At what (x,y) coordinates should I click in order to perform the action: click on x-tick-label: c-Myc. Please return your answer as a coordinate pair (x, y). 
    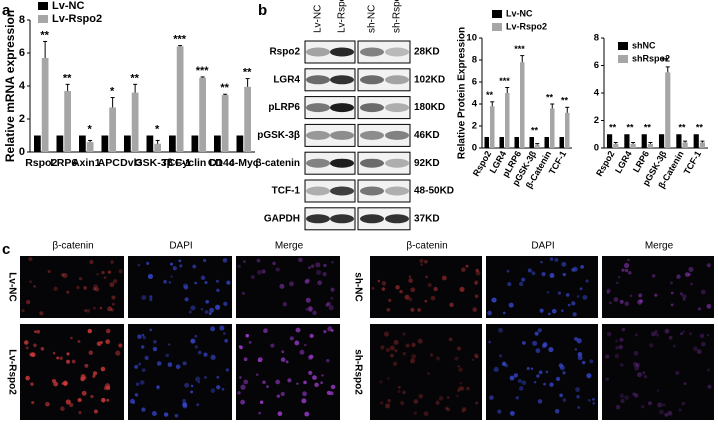
    Looking at the image, I should click on (244, 163).